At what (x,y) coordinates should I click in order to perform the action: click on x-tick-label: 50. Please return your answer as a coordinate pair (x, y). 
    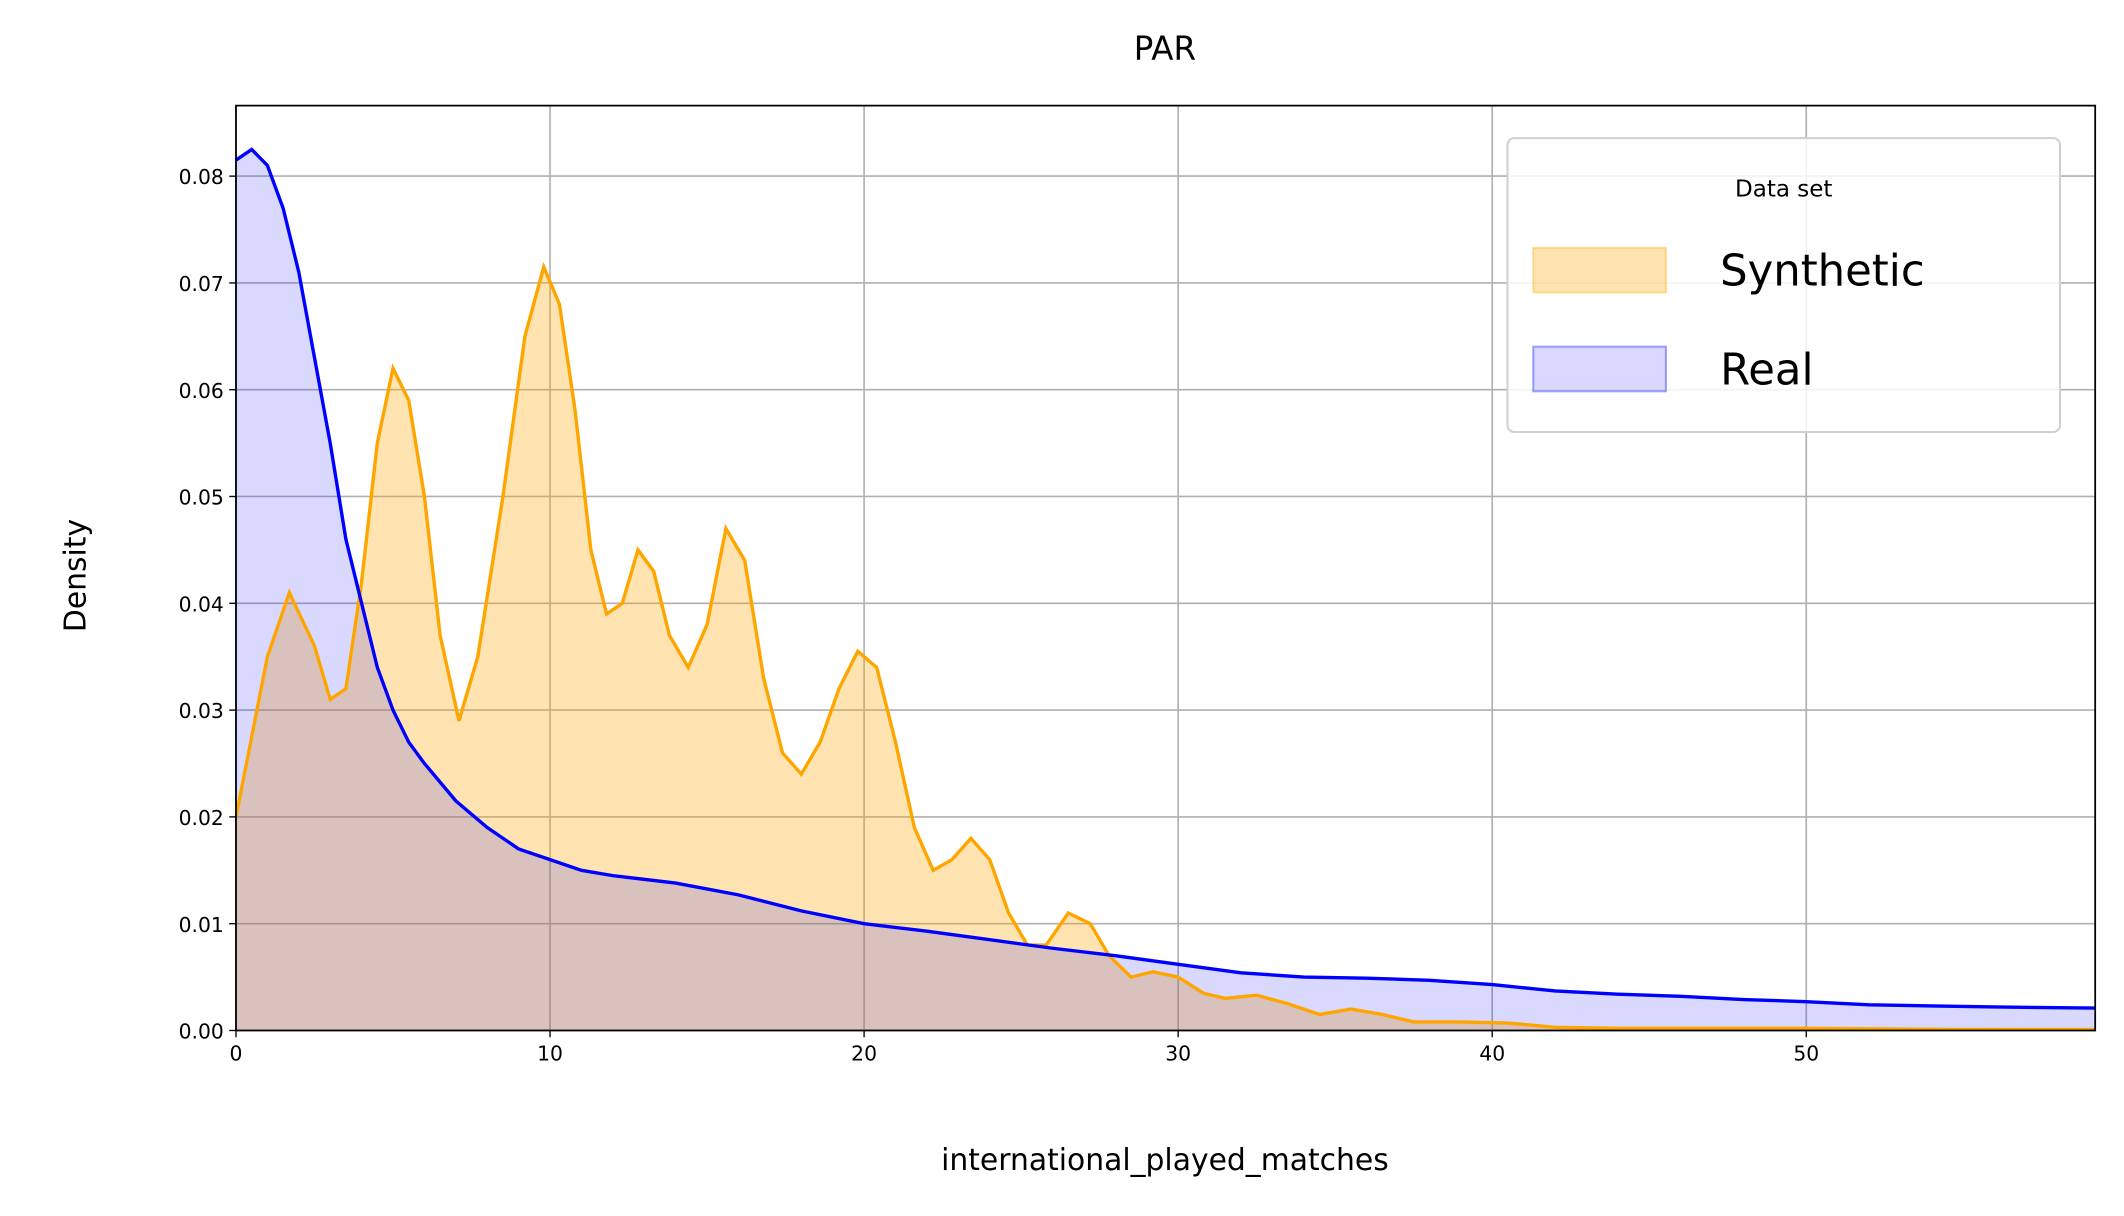
    Looking at the image, I should click on (1806, 1053).